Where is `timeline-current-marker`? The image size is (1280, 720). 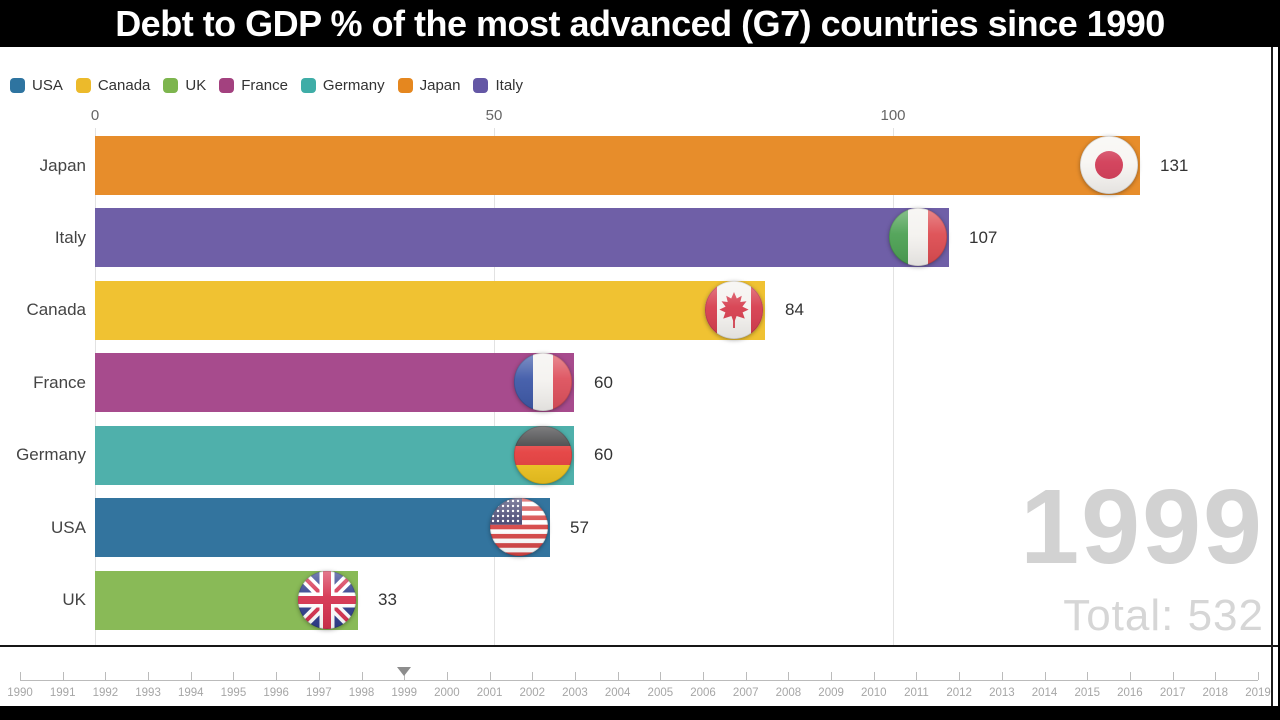 timeline-current-marker is located at coordinates (404, 671).